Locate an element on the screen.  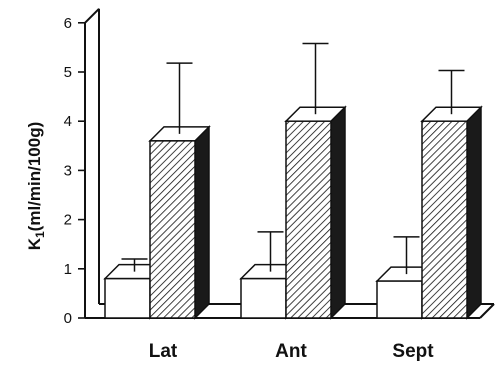
bar-hatched-sept-front is located at coordinates (444, 219).